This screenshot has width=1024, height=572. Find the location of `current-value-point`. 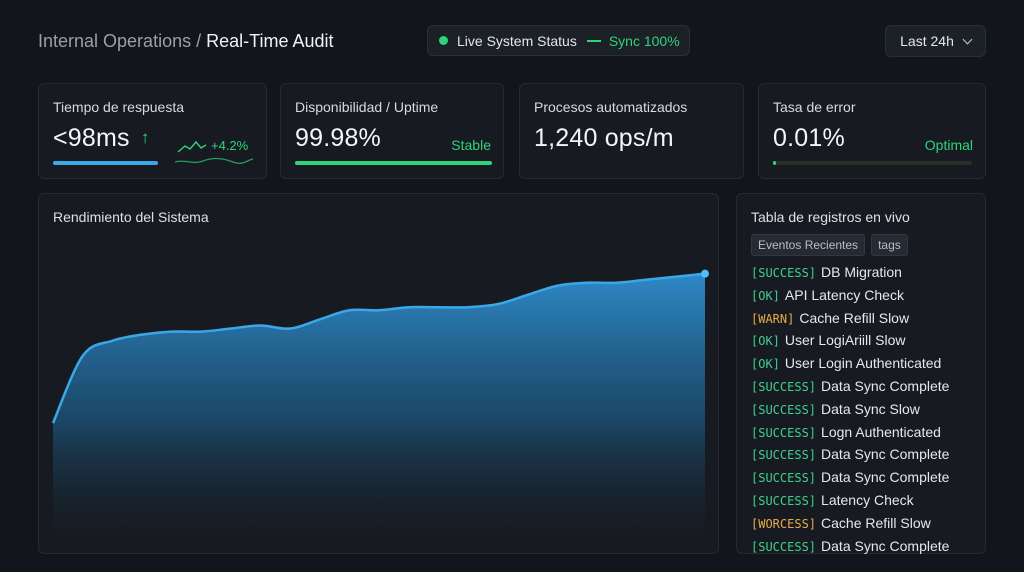

current-value-point is located at coordinates (705, 273).